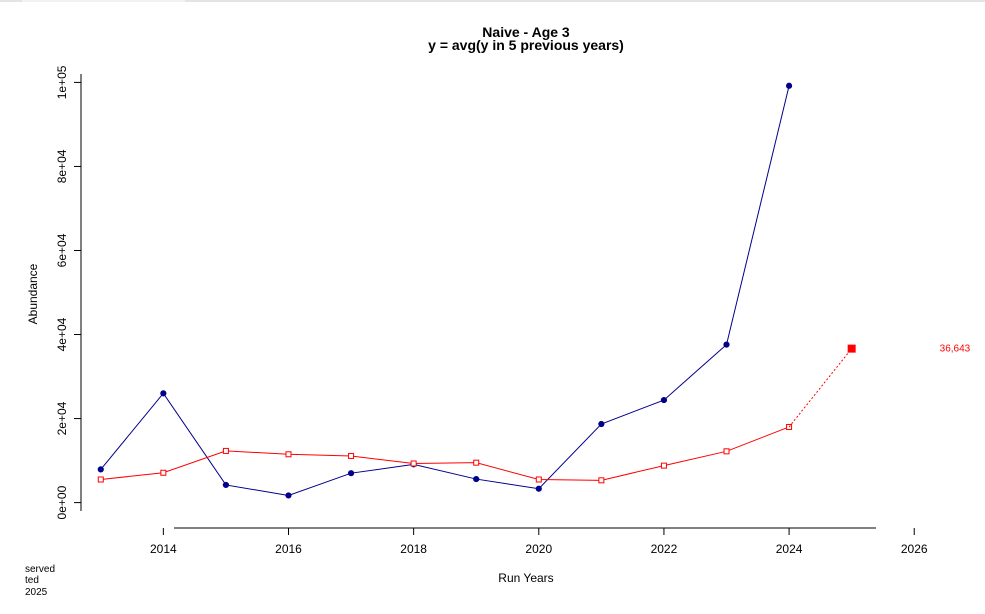 The height and width of the screenshot is (614, 985). Describe the element at coordinates (526, 45) in the screenshot. I see `chart-subtitle: y = avg(y in 5 previous years)` at that location.